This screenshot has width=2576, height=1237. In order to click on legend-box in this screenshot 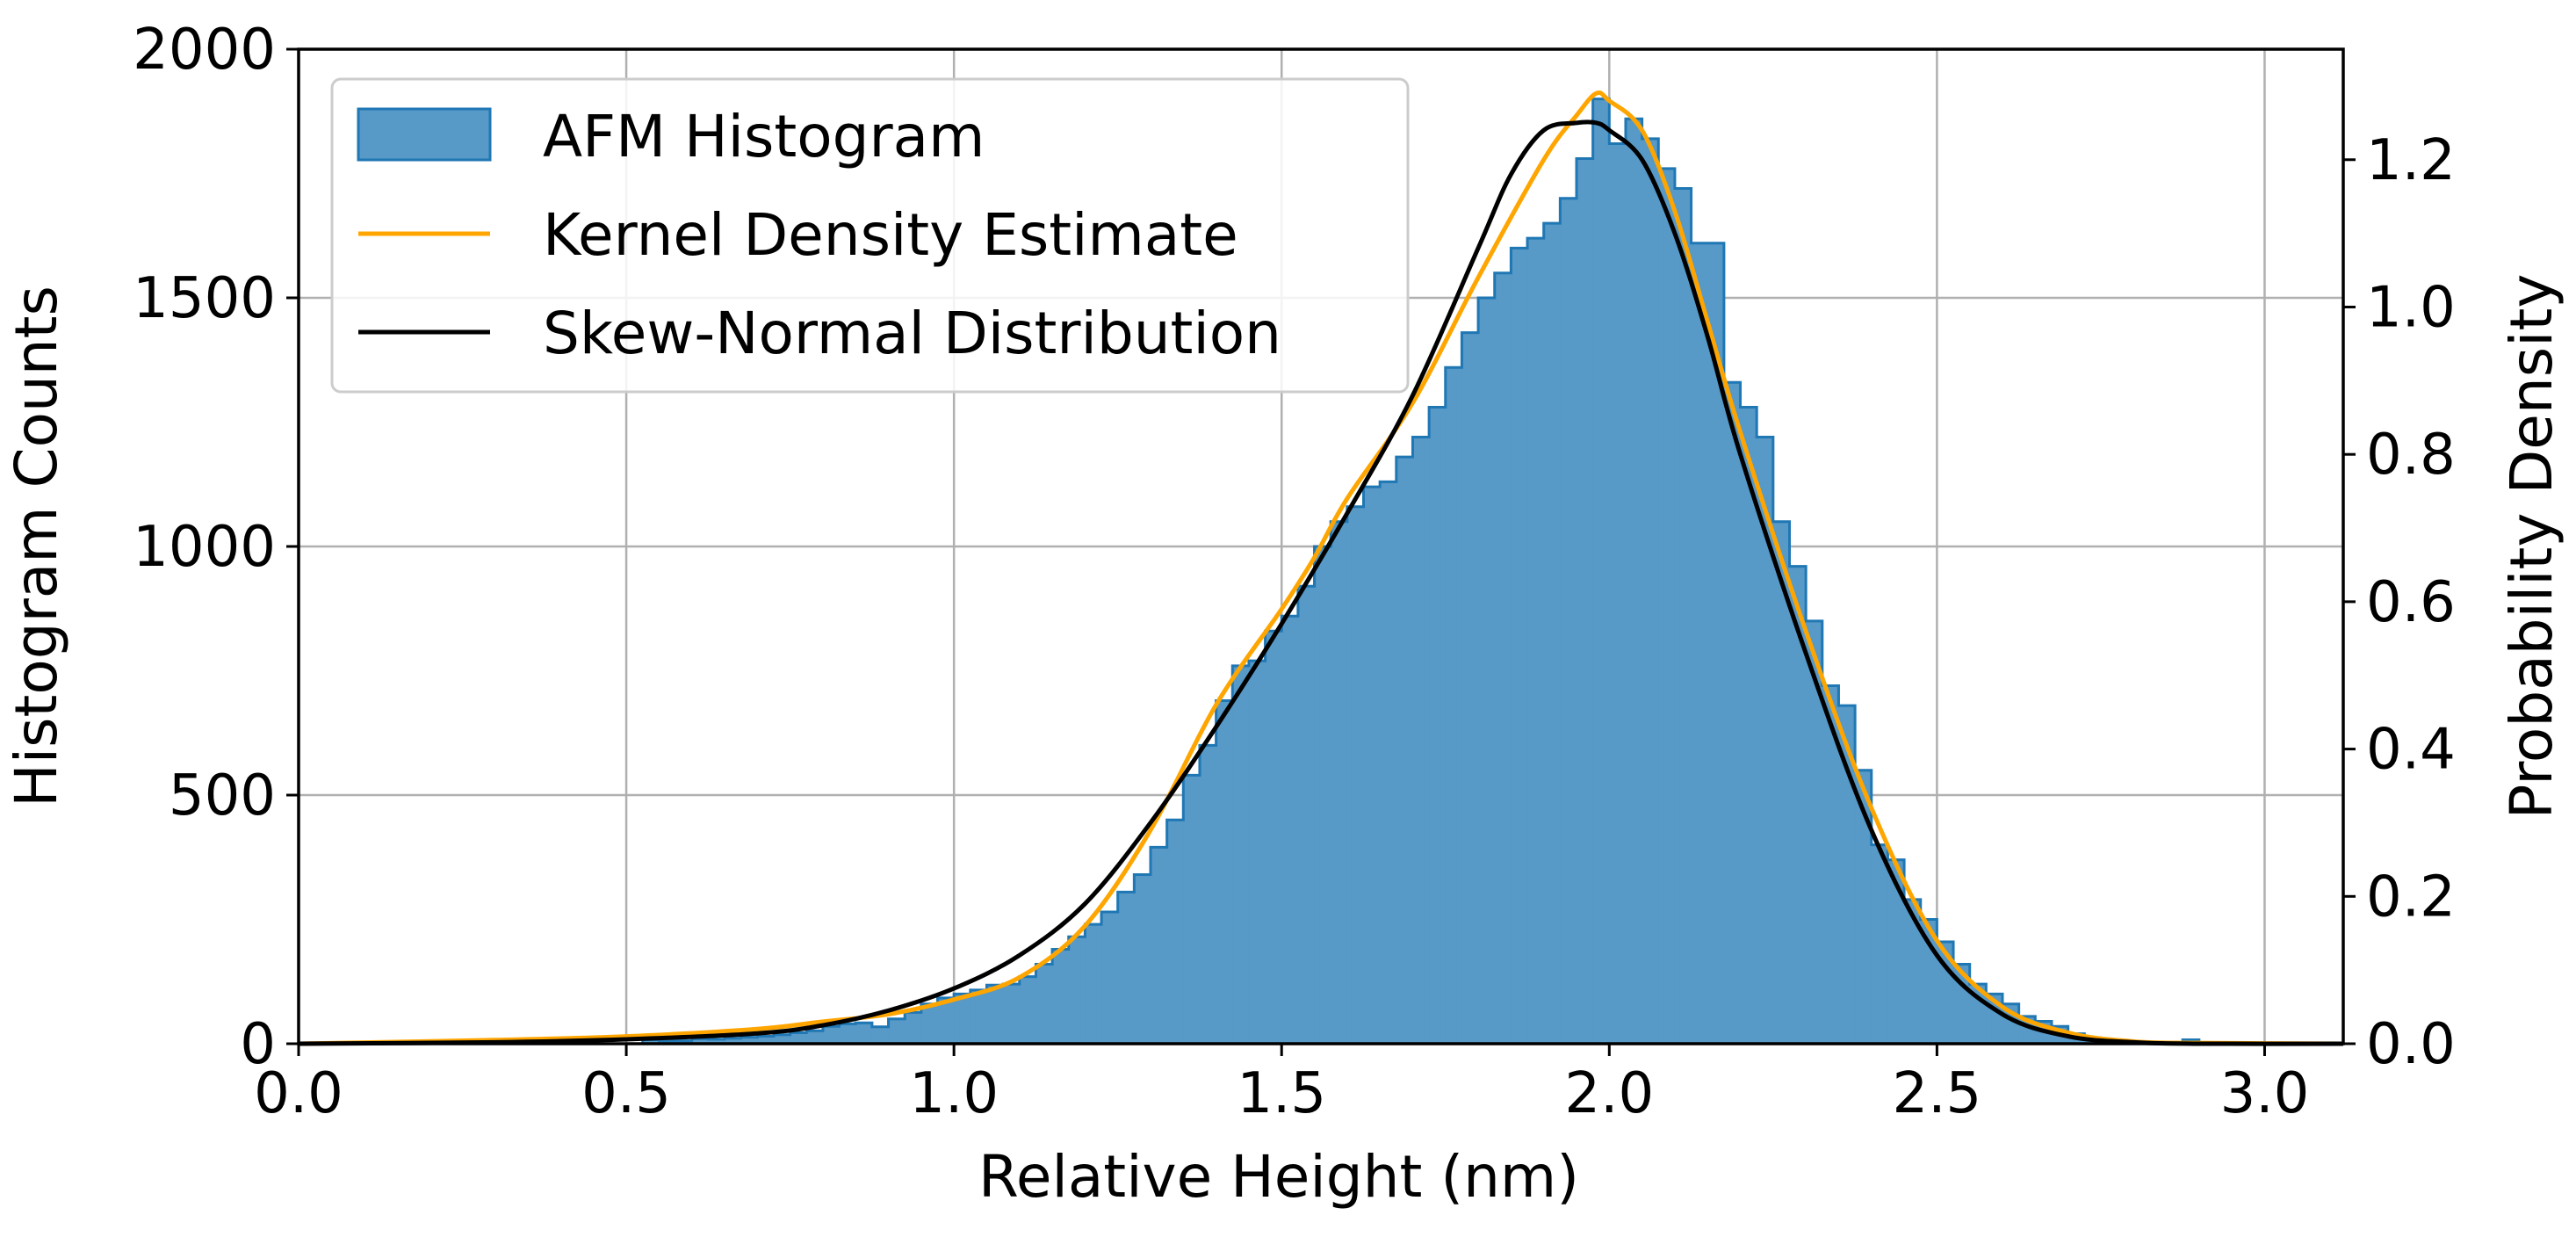, I will do `click(870, 236)`.